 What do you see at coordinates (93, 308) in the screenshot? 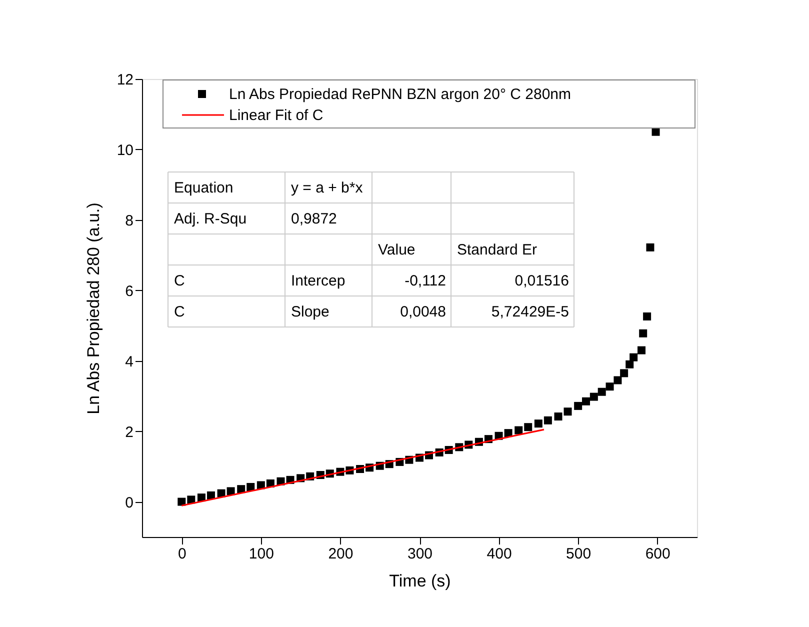
I see `y-axis-title: Ln Abs Propiedad 280 (a.u.)` at bounding box center [93, 308].